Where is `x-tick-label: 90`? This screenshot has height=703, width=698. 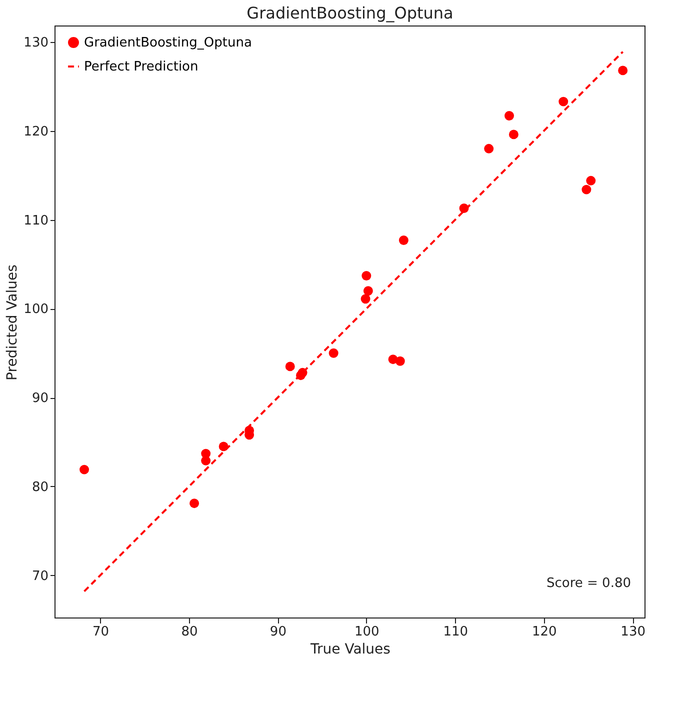
x-tick-label: 90 is located at coordinates (278, 632).